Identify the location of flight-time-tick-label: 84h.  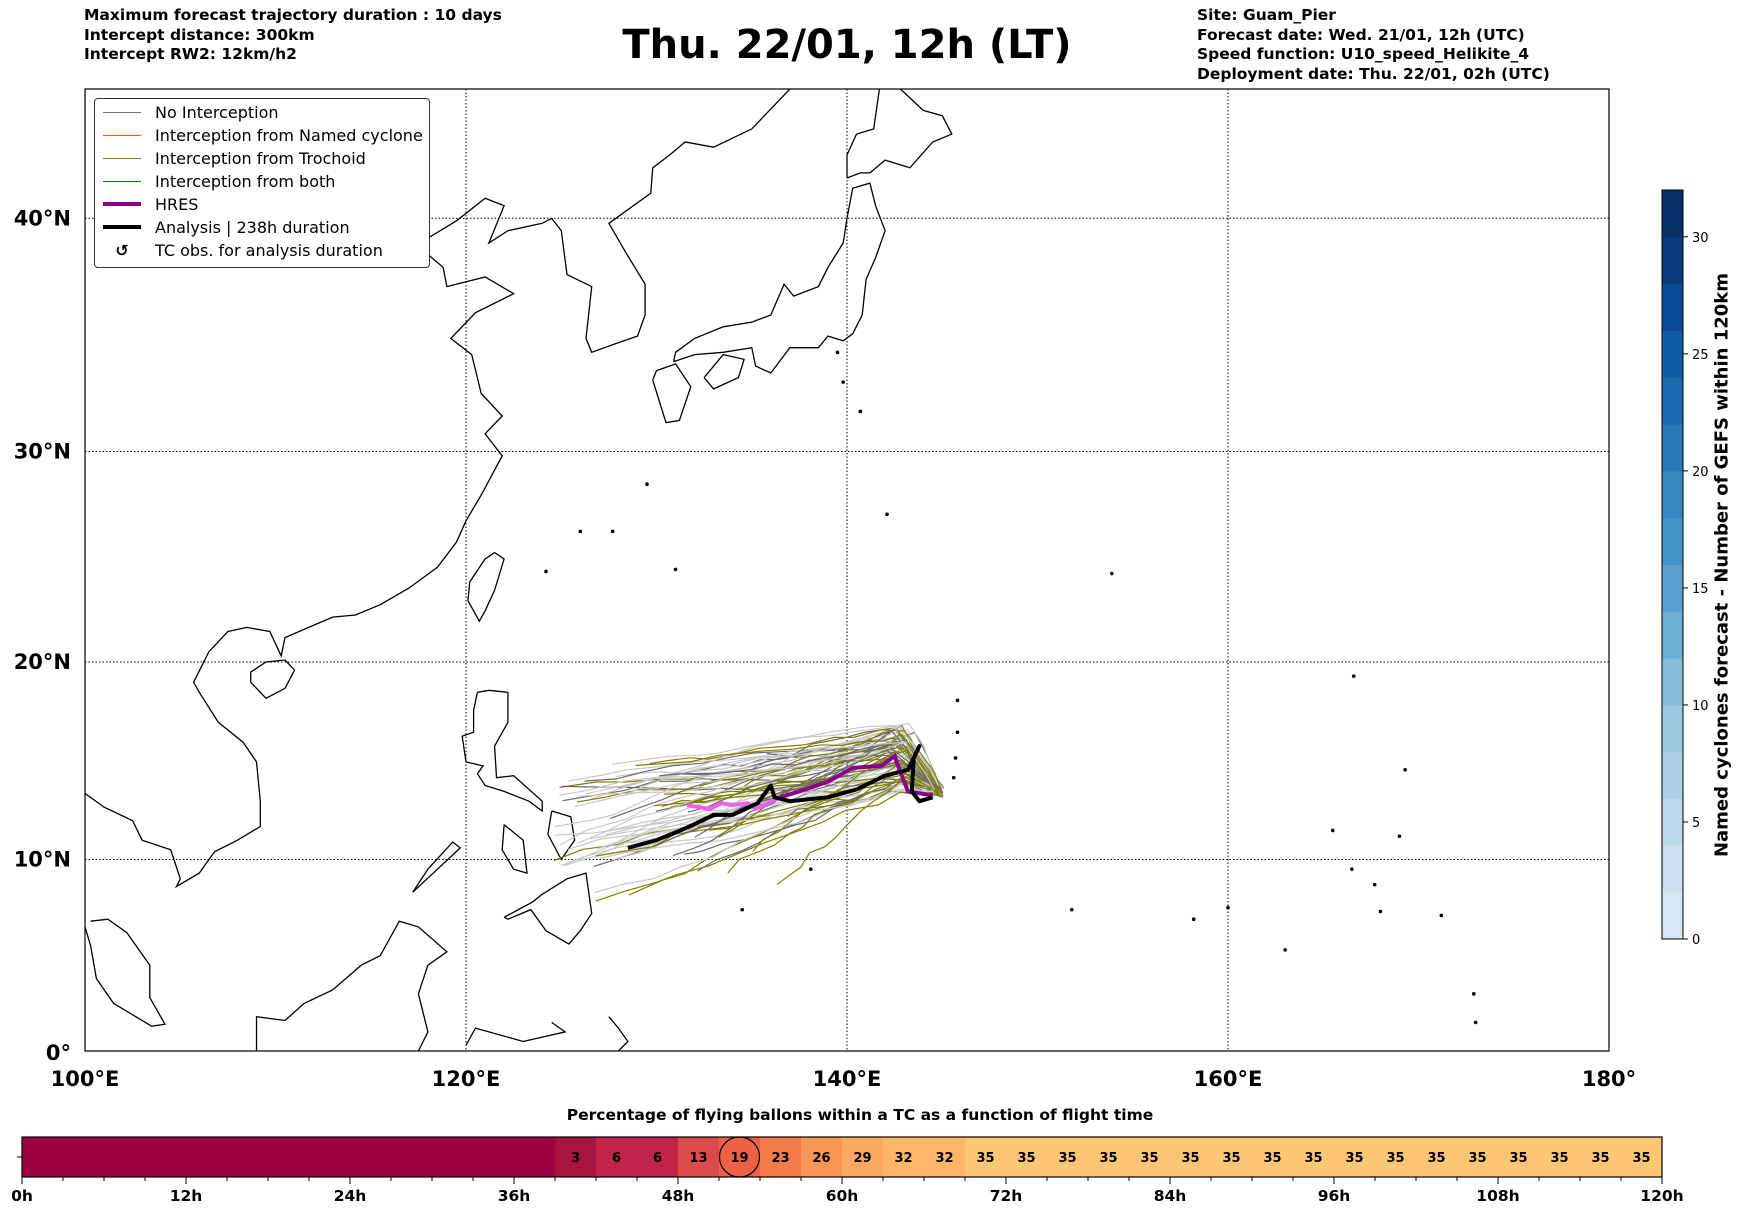
(1170, 1196).